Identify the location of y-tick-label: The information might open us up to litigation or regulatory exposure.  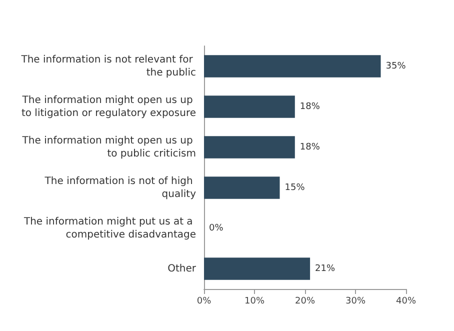
(108, 106).